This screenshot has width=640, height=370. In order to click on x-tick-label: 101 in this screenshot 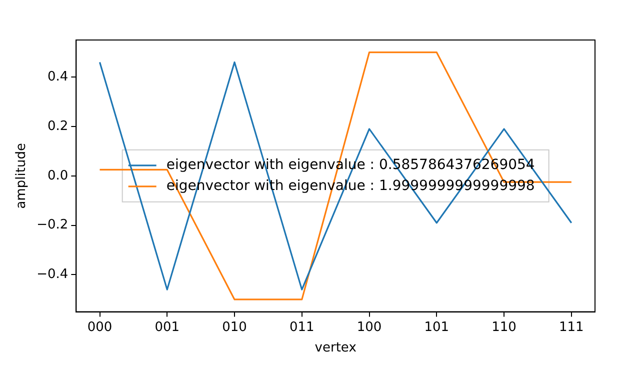, I will do `click(437, 327)`.